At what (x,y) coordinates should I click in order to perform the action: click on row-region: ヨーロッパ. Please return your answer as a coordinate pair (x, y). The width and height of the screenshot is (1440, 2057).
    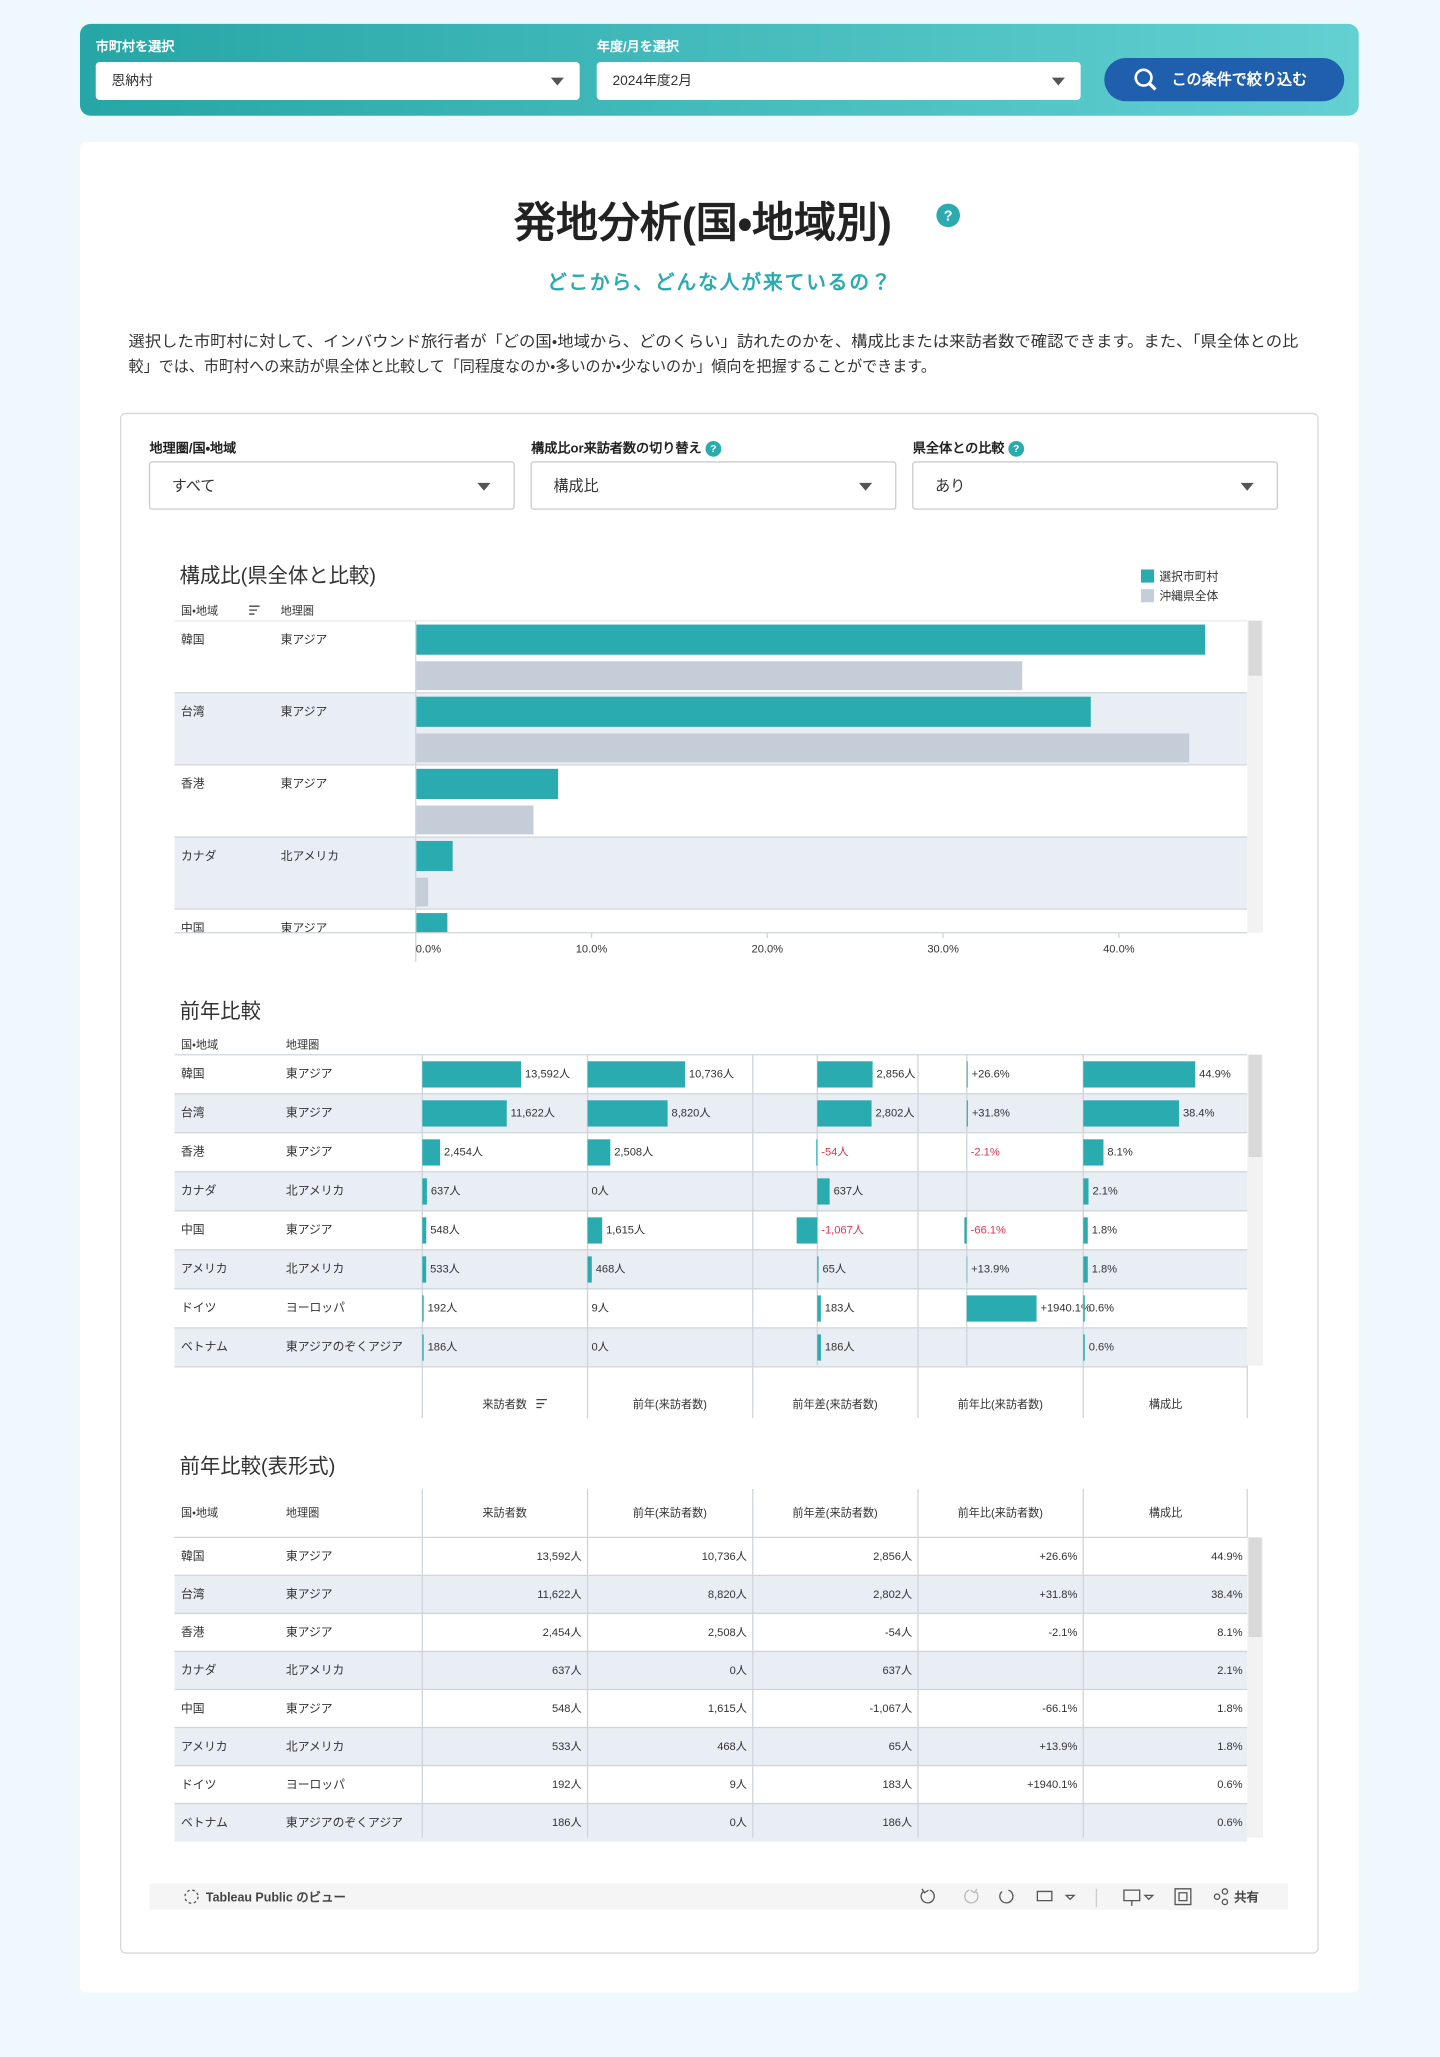
    Looking at the image, I should click on (315, 1308).